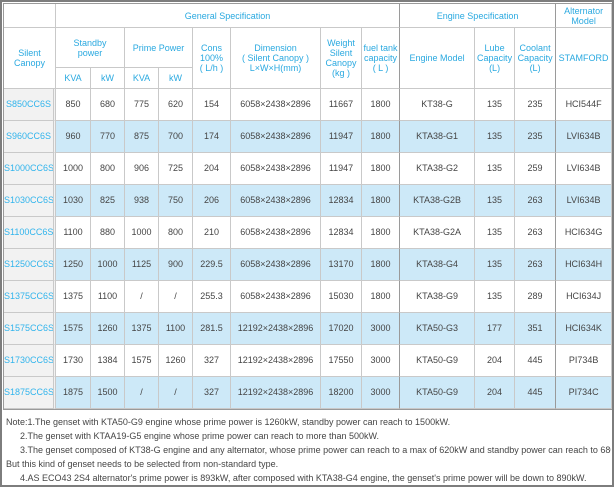 This screenshot has width=614, height=487. I want to click on cell-alternator-stamford: HCI634G, so click(583, 233).